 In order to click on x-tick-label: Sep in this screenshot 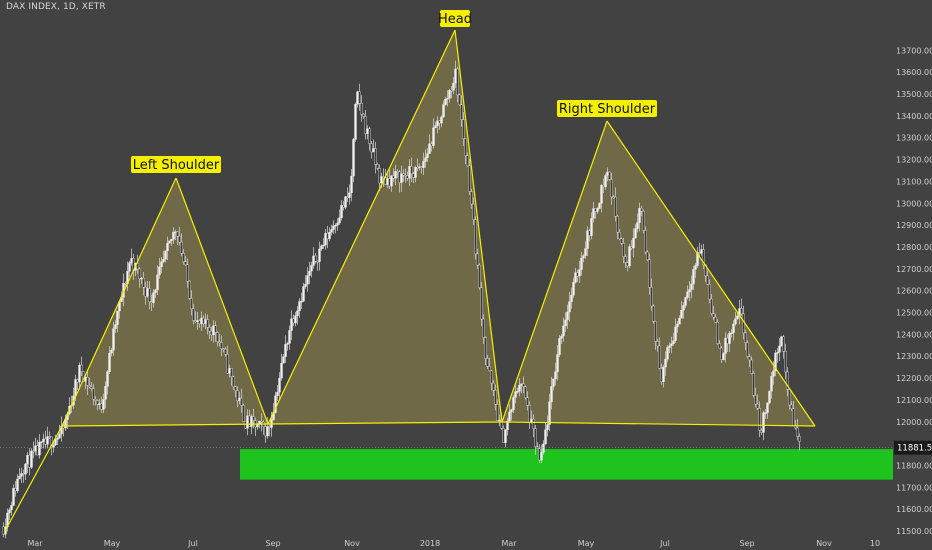, I will do `click(746, 543)`.